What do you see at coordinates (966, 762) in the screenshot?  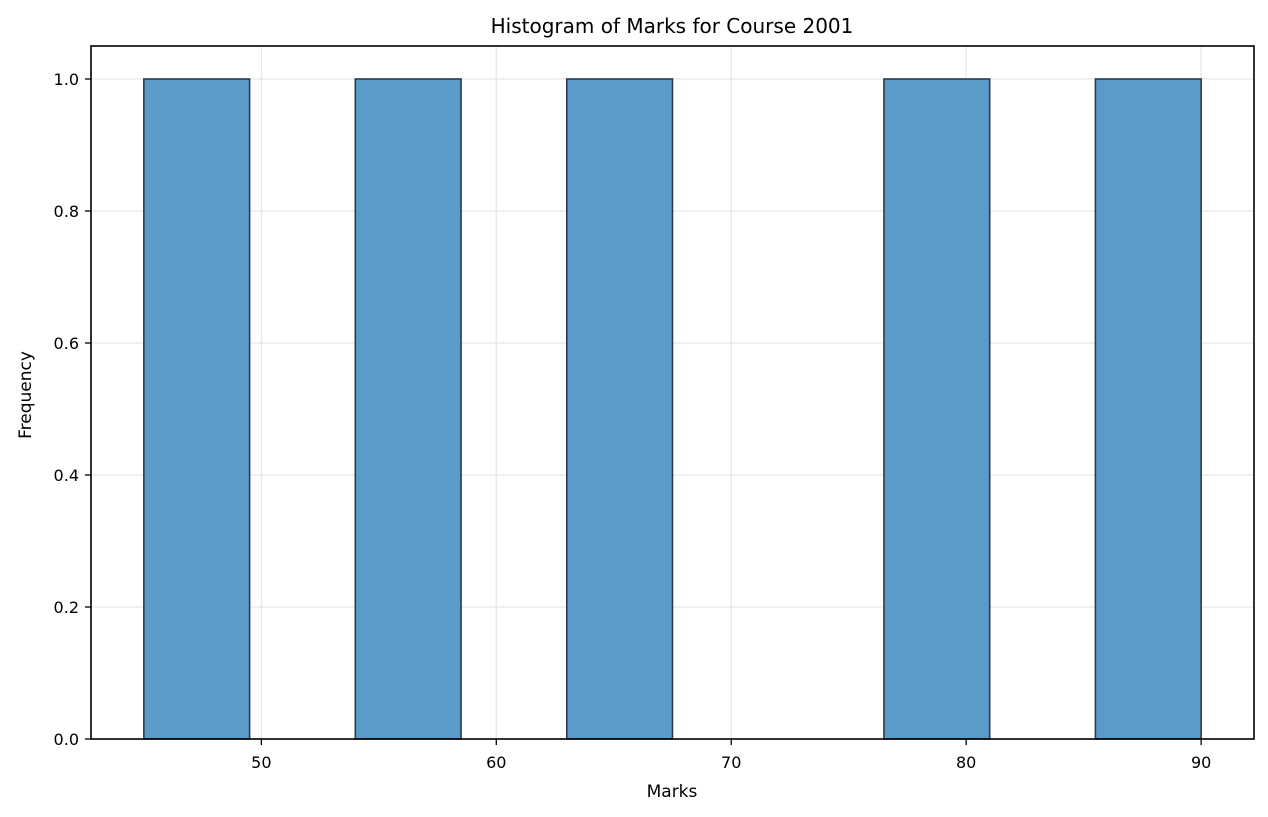 I see `x-tick-label: 80` at bounding box center [966, 762].